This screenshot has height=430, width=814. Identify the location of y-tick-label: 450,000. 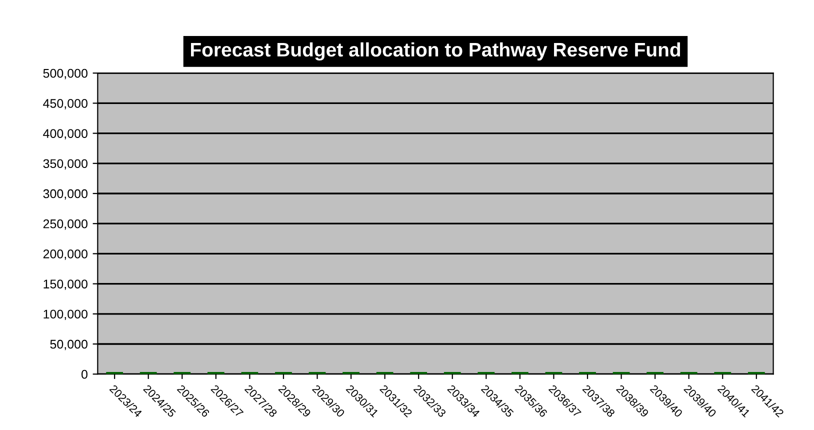
(65, 104).